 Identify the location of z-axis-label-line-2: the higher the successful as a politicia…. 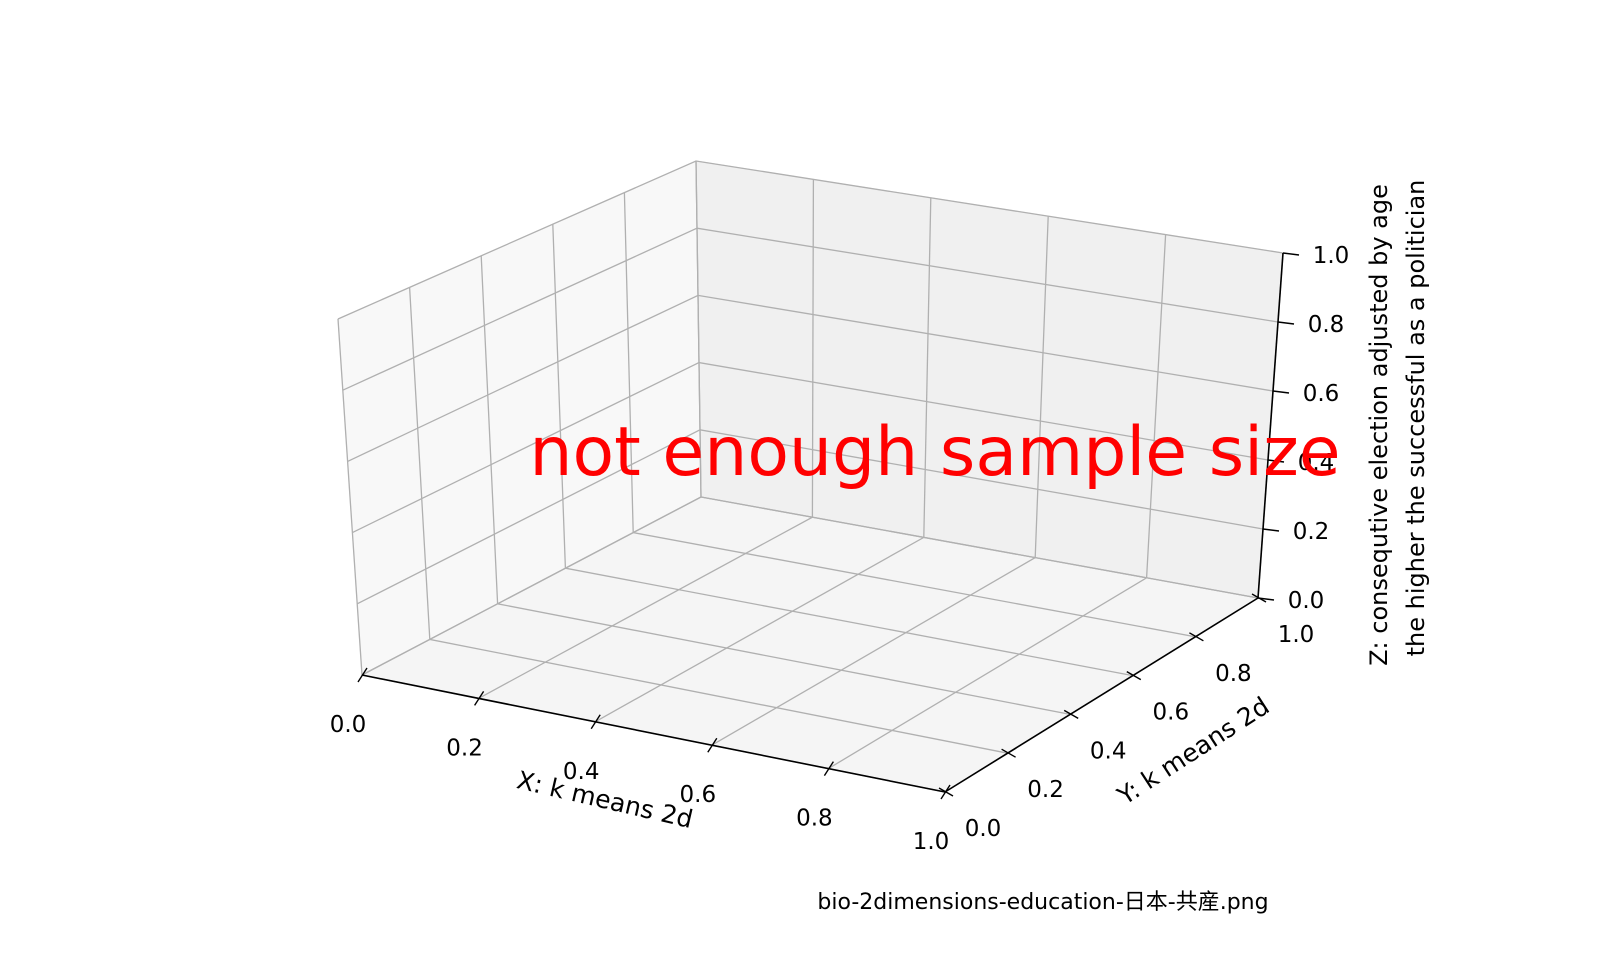
(1416, 418).